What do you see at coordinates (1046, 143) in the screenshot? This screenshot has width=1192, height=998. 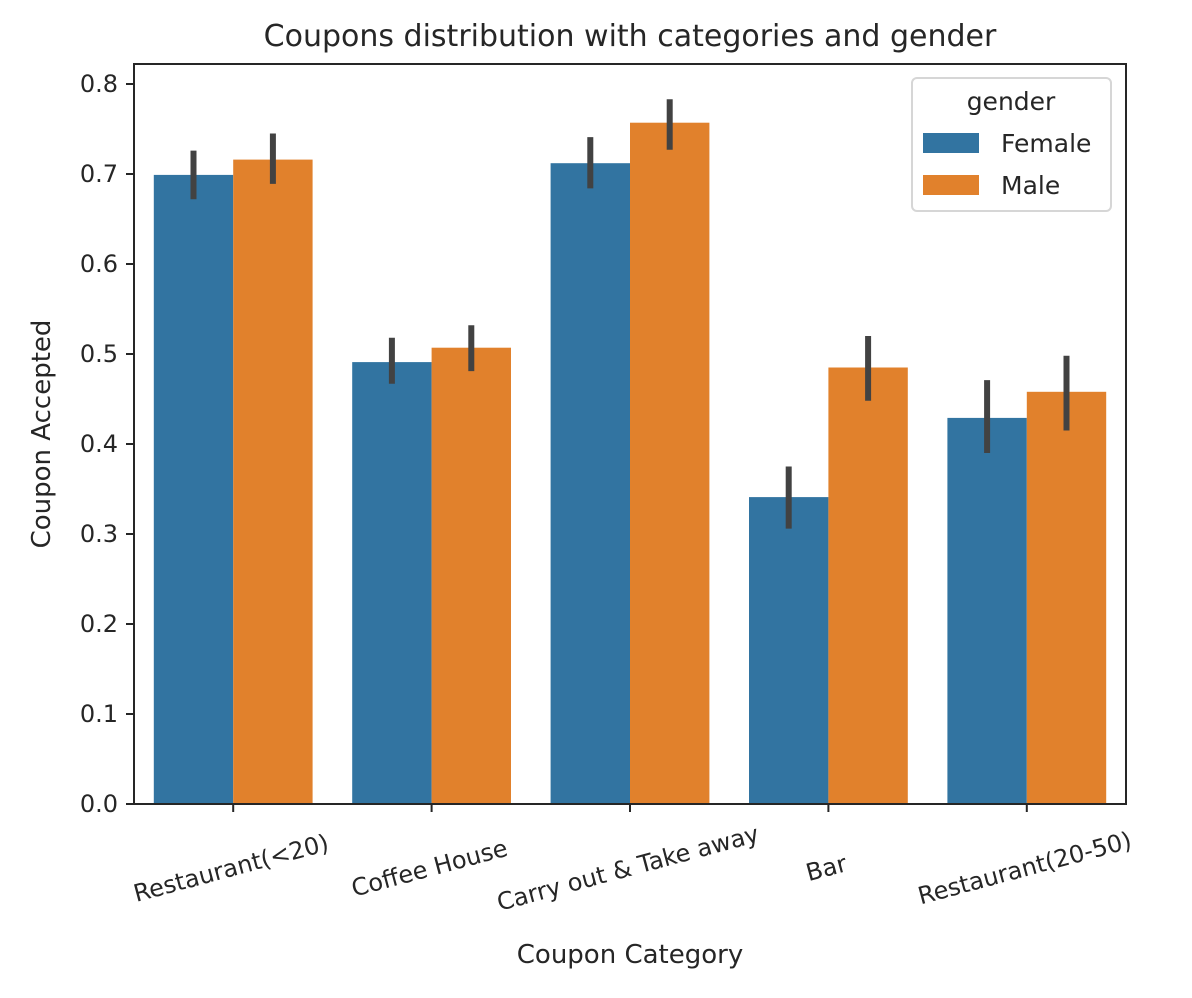 I see `legend-label-female: Female` at bounding box center [1046, 143].